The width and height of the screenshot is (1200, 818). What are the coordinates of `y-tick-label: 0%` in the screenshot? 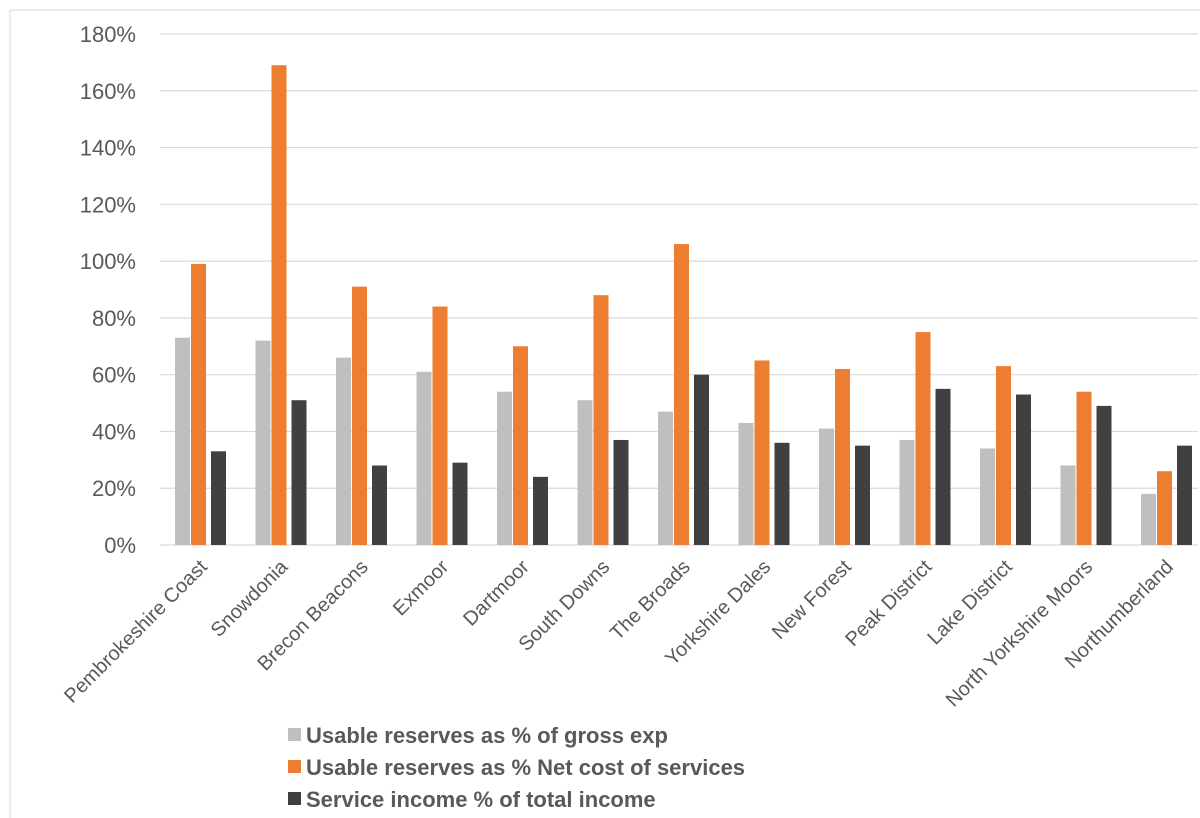 It's located at (120, 545).